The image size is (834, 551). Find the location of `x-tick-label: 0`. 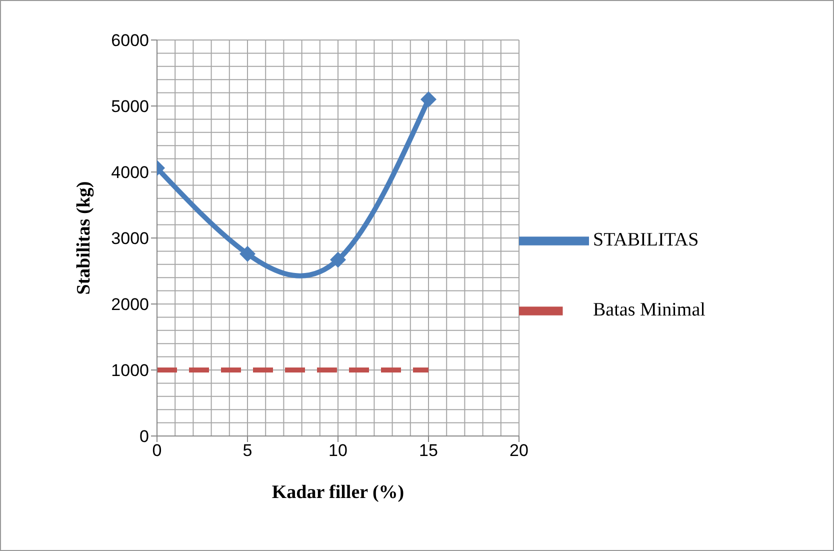

x-tick-label: 0 is located at coordinates (157, 450).